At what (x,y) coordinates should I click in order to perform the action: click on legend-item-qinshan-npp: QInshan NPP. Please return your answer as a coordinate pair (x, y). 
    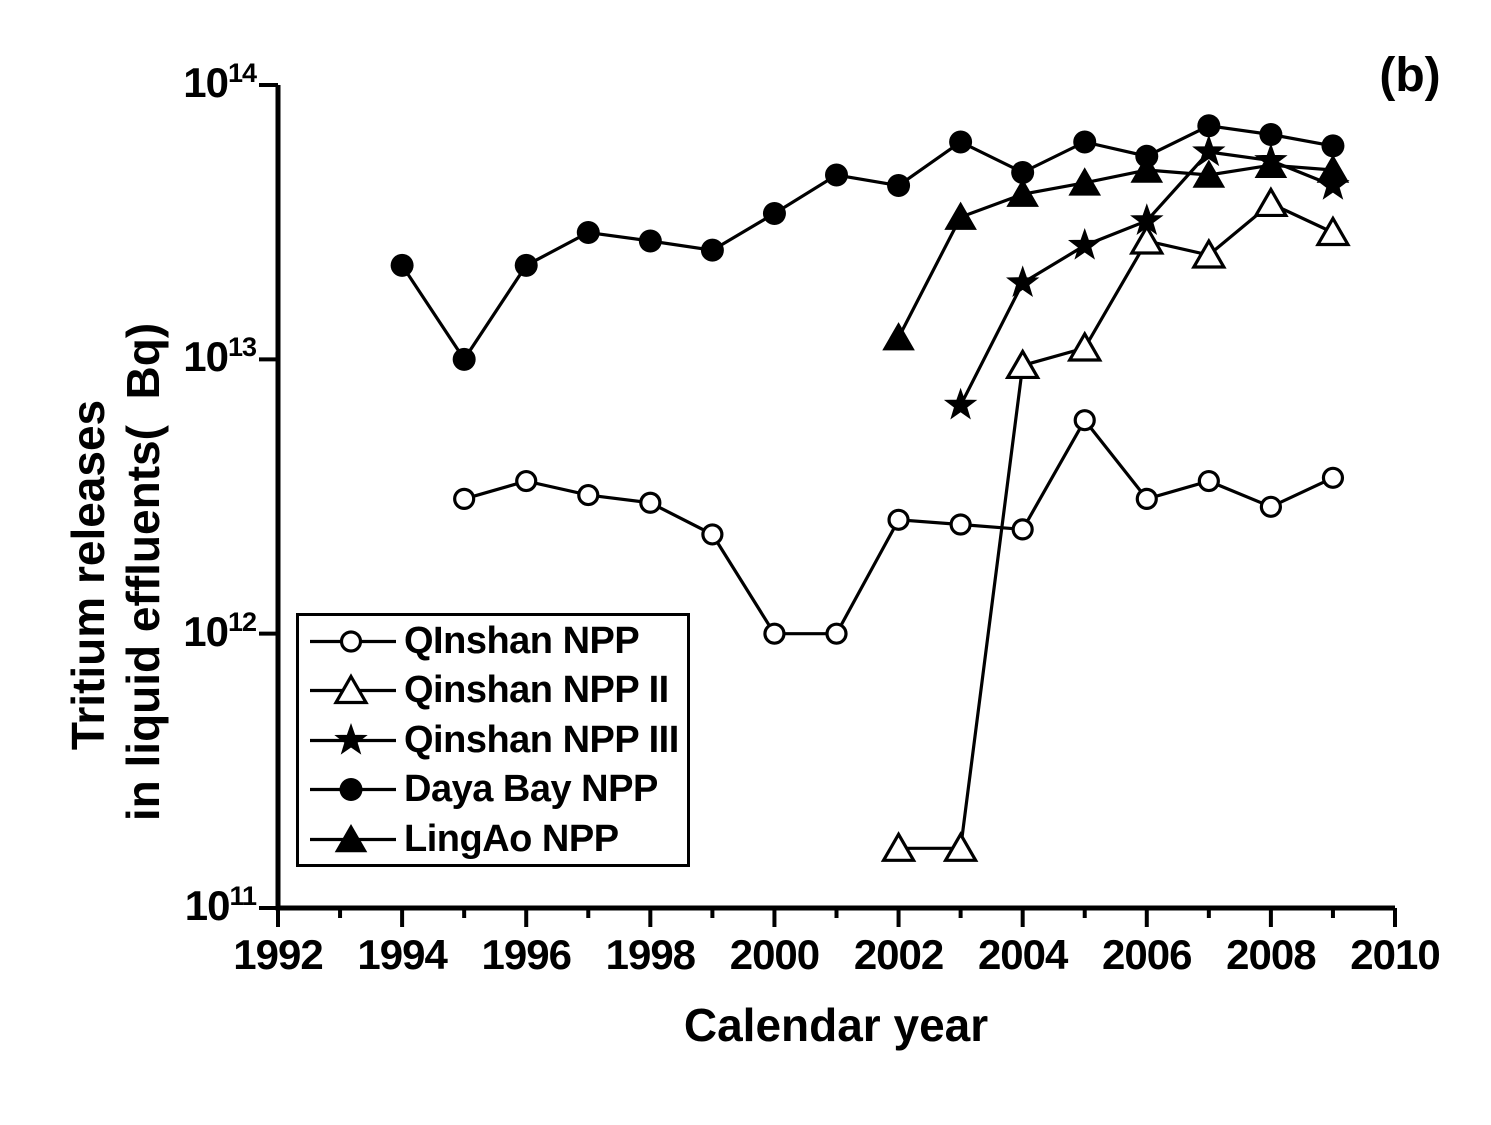
    Looking at the image, I should click on (498, 641).